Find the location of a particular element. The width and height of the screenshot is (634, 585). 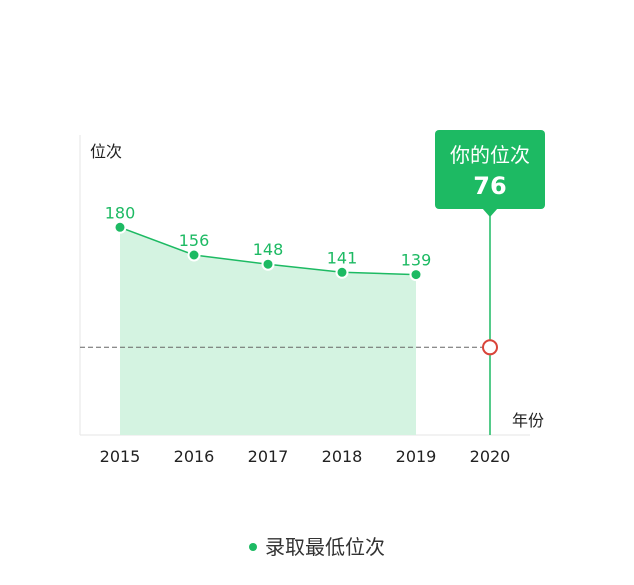

data-label: 148 is located at coordinates (268, 249).